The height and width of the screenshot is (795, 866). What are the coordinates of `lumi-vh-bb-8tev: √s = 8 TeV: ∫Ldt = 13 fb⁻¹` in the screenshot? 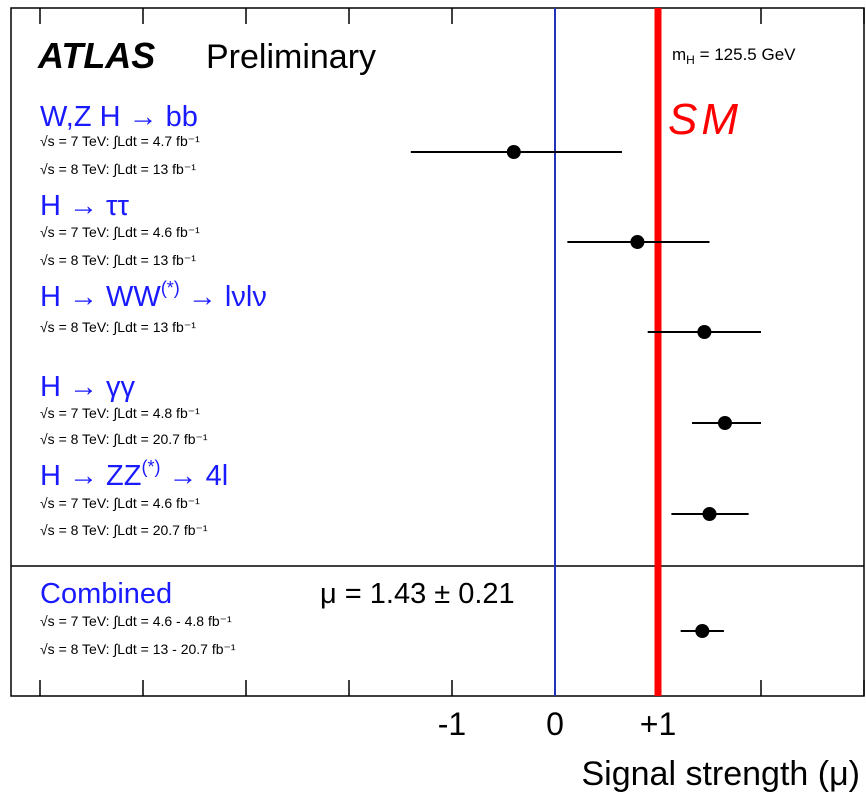 It's located at (118, 169).